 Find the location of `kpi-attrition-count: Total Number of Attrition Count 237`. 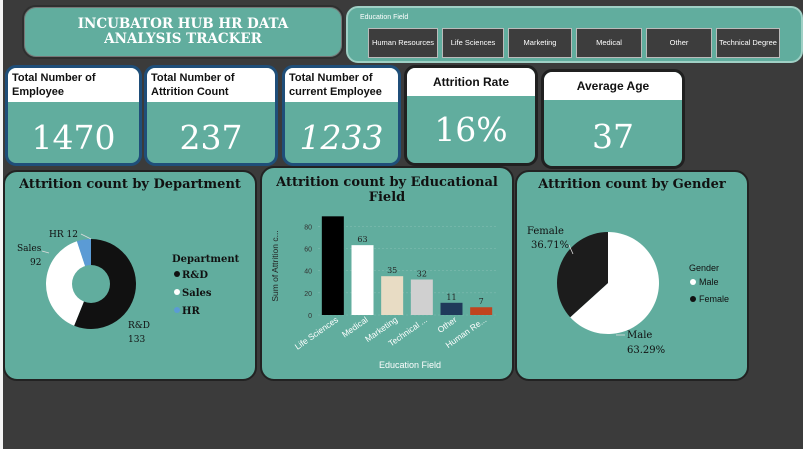

kpi-attrition-count: Total Number of Attrition Count 237 is located at coordinates (211, 115).